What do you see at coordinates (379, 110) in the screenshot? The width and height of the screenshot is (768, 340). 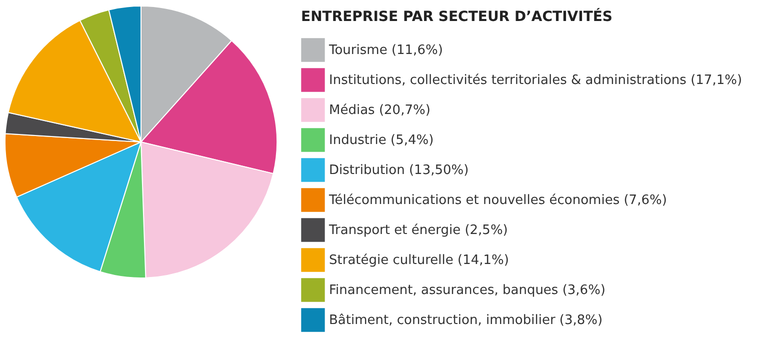 I see `legend-label: Médias (20,7%)` at bounding box center [379, 110].